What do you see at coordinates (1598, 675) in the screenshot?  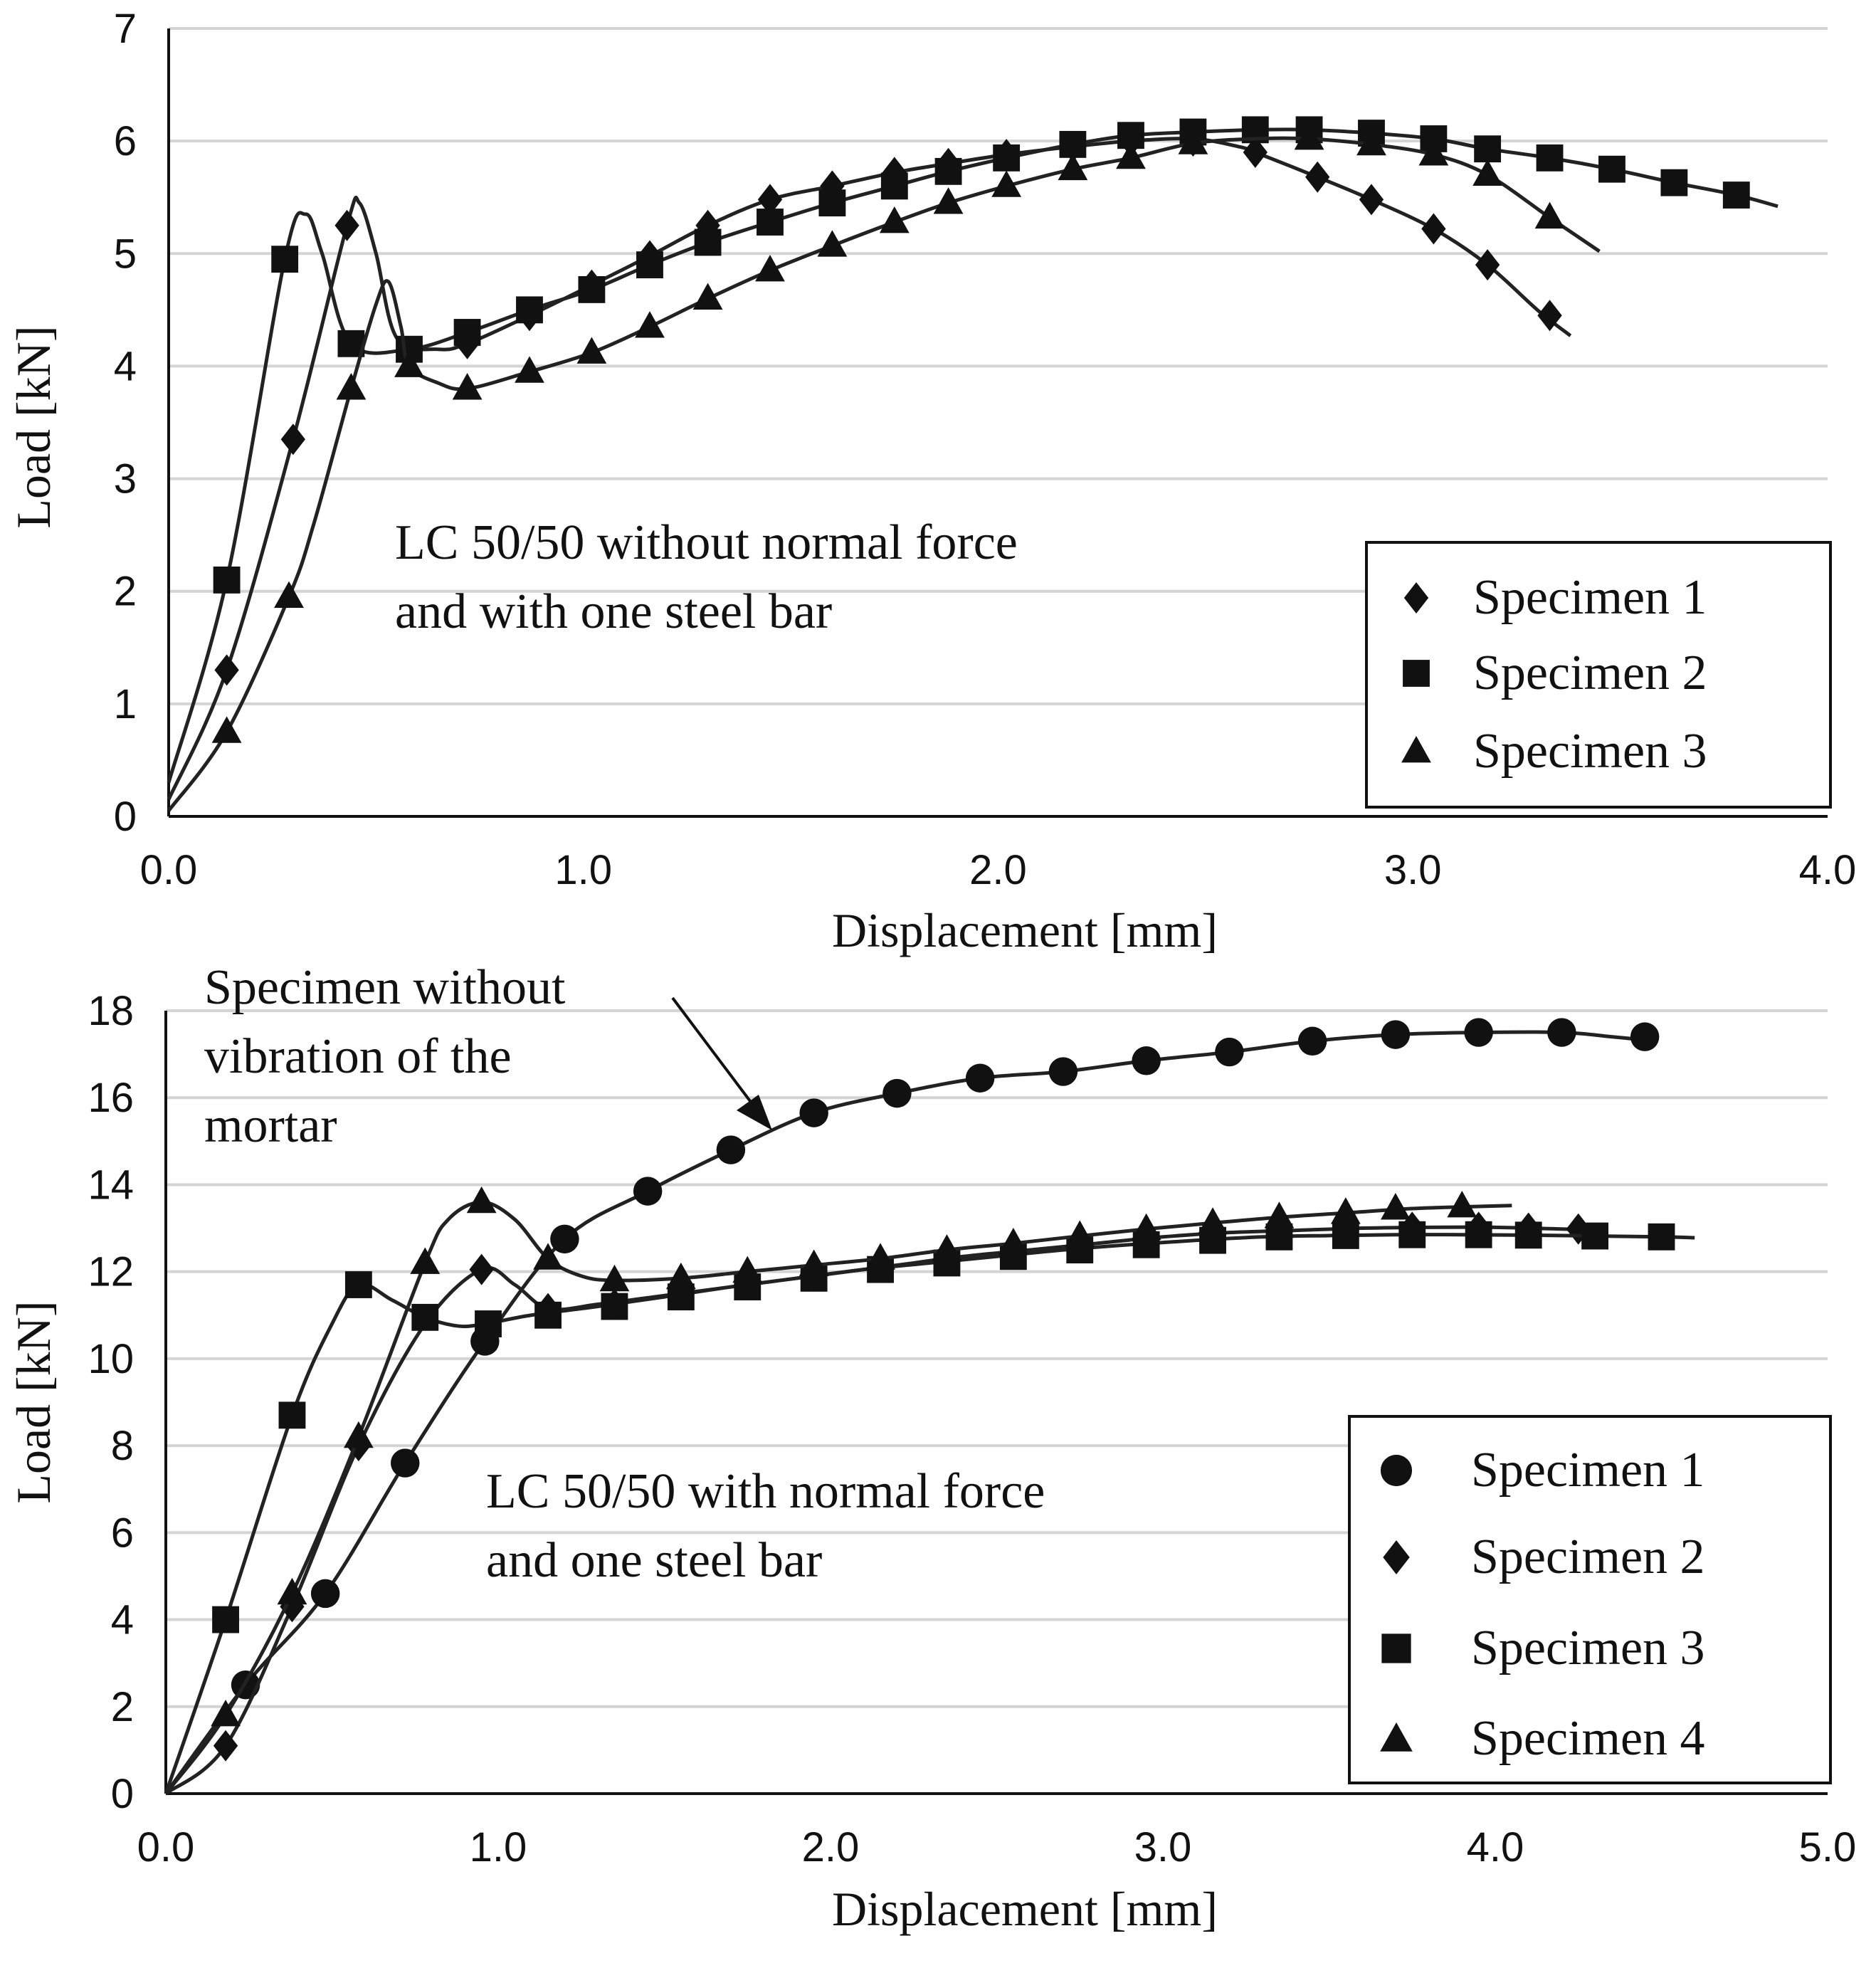 I see `chart-top-legend-box` at bounding box center [1598, 675].